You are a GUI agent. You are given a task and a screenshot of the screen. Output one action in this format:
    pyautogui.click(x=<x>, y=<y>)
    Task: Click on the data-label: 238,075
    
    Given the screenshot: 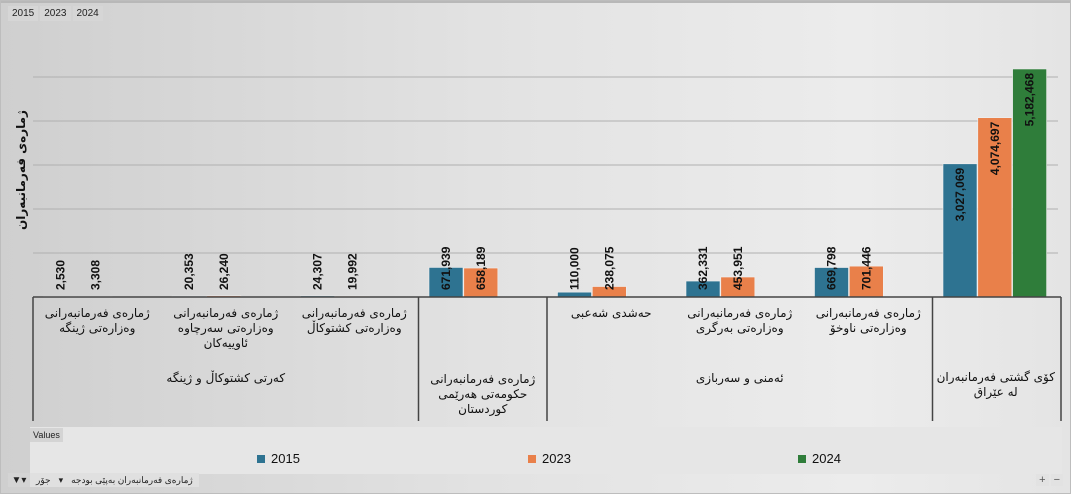 What is the action you would take?
    pyautogui.click(x=609, y=268)
    